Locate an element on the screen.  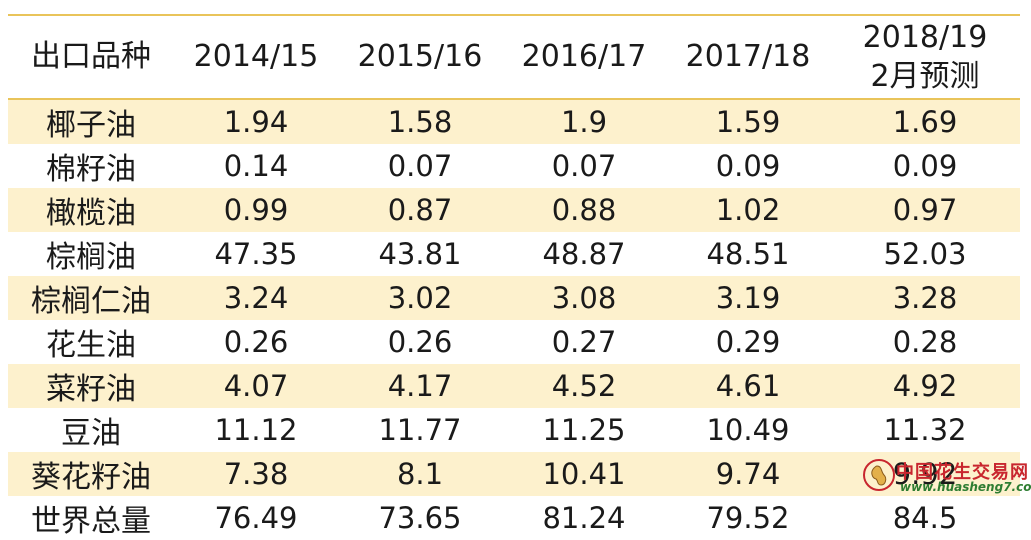
table-cell: 3.19 is located at coordinates (748, 298).